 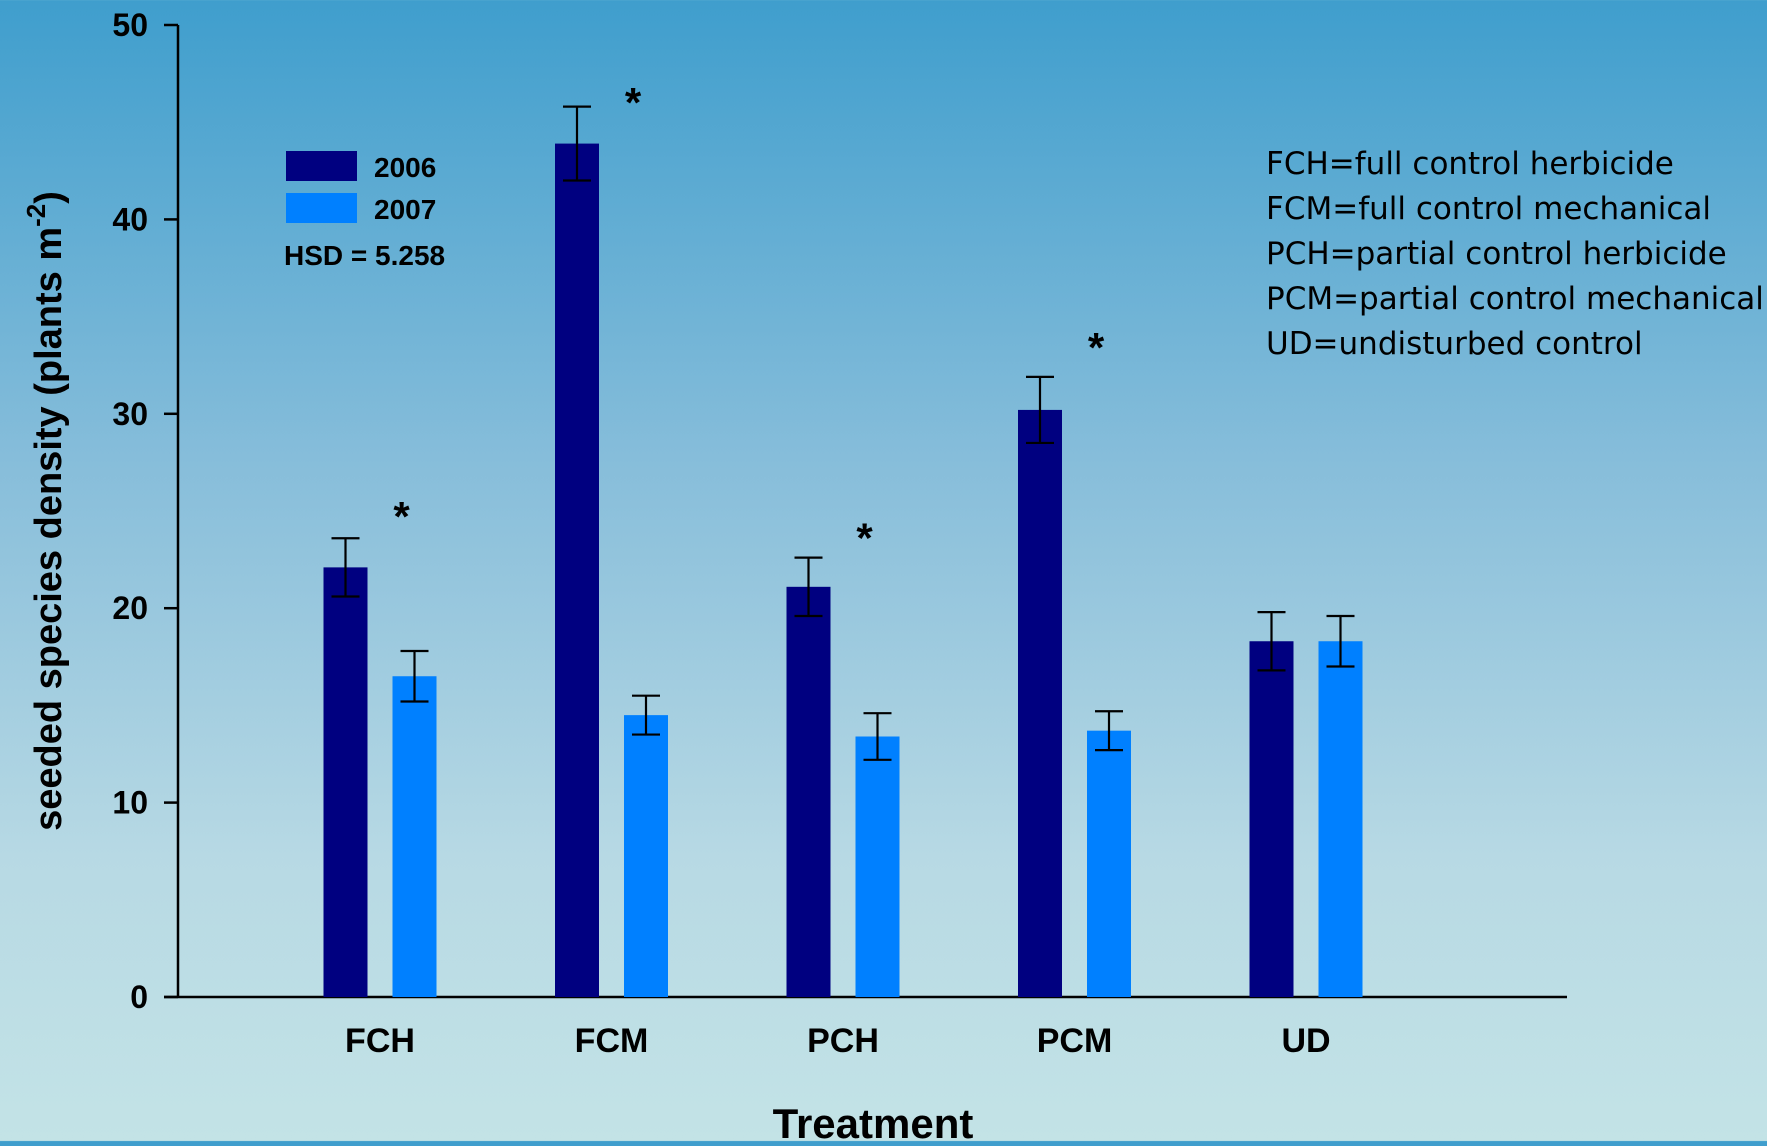 What do you see at coordinates (130, 25) in the screenshot?
I see `y-tick-label: 50` at bounding box center [130, 25].